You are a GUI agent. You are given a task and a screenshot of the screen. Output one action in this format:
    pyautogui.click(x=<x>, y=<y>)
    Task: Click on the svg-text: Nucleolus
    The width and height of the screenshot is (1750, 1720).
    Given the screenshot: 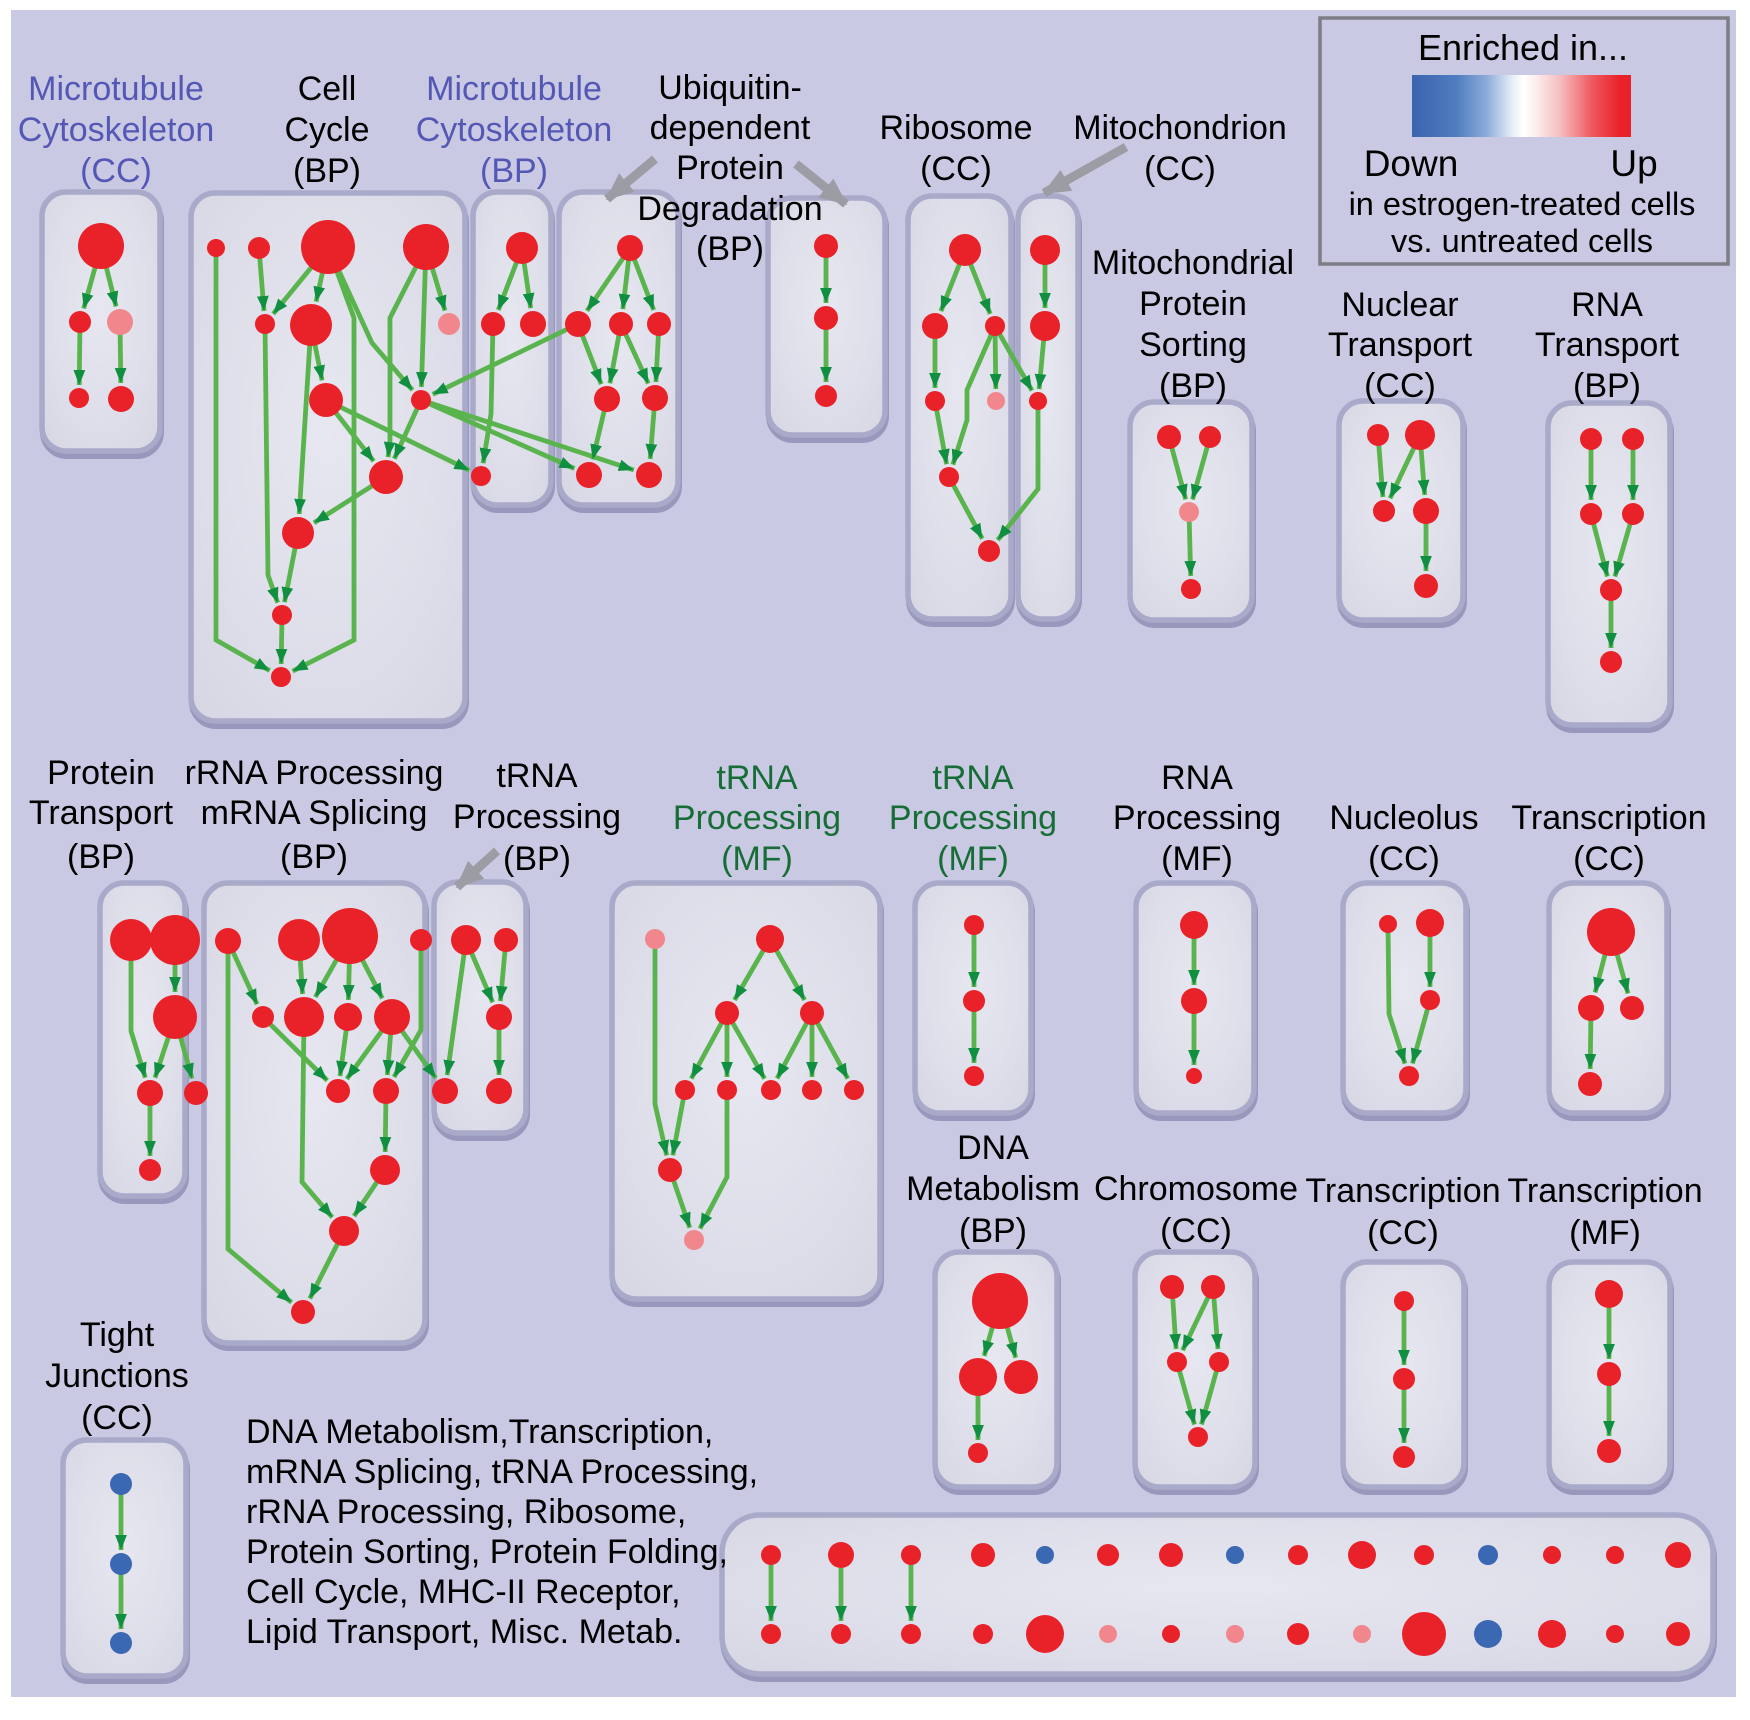 What is the action you would take?
    pyautogui.click(x=1403, y=818)
    